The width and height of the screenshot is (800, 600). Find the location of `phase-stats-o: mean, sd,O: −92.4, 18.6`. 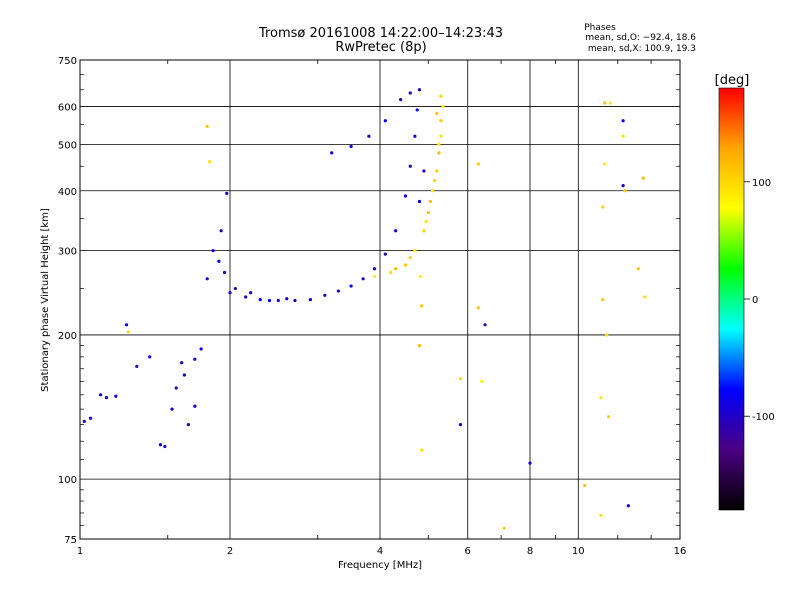

phase-stats-o: mean, sd,O: −92.4, 18.6 is located at coordinates (640, 38).